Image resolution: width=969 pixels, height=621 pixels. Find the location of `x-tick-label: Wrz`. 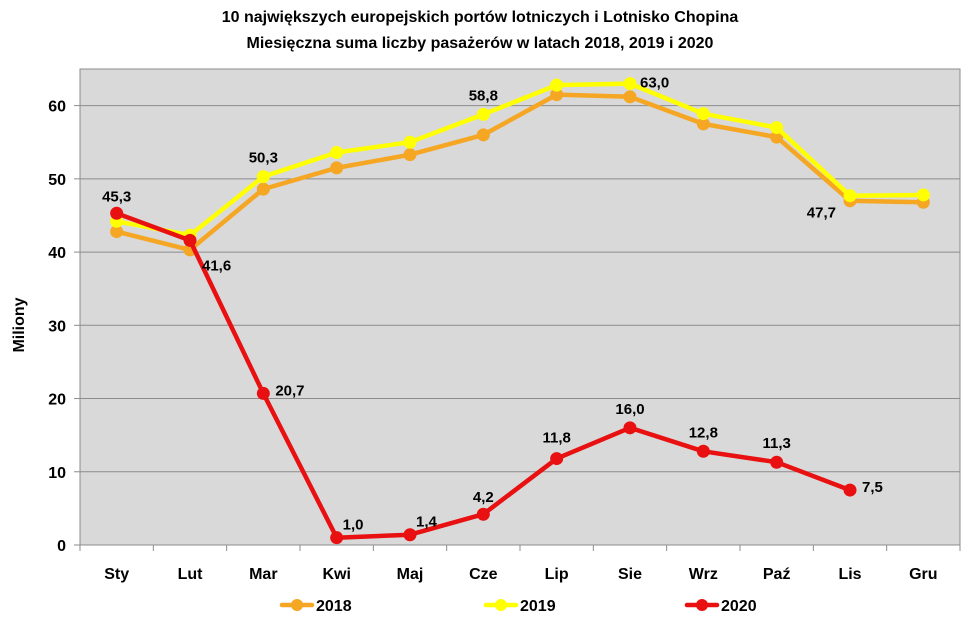

x-tick-label: Wrz is located at coordinates (703, 574).